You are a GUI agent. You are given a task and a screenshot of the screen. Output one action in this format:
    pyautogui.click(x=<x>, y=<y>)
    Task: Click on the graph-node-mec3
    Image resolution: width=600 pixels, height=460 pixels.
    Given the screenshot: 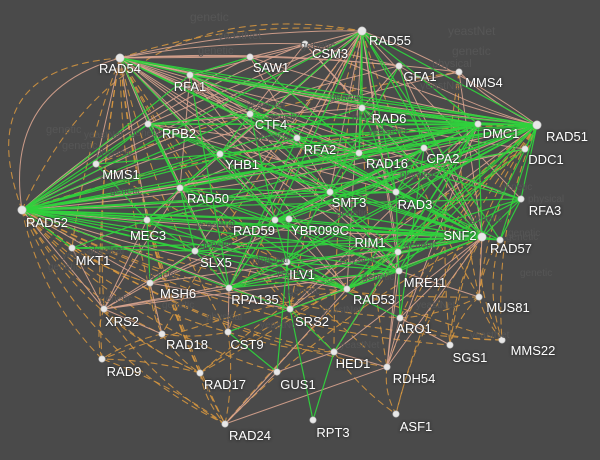 What is the action you would take?
    pyautogui.click(x=147, y=220)
    